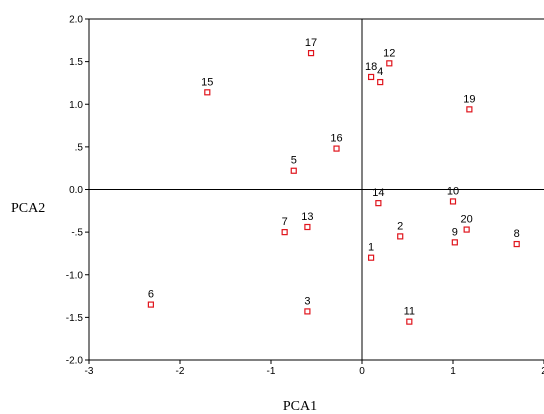  I want to click on y-axis-title: PCA2, so click(28, 208).